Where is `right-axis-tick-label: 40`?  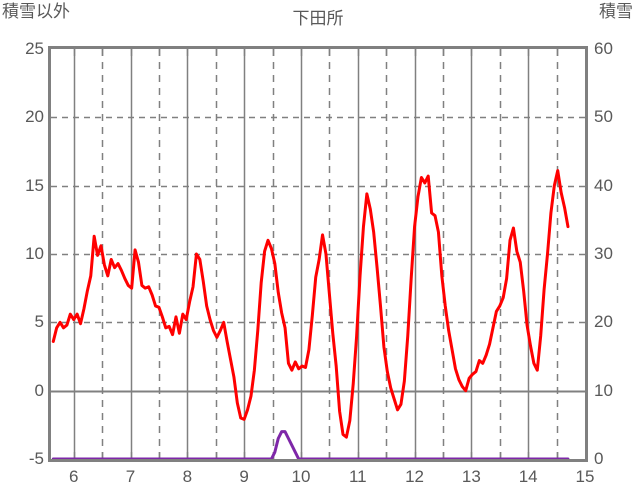 right-axis-tick-label: 40 is located at coordinates (603, 185).